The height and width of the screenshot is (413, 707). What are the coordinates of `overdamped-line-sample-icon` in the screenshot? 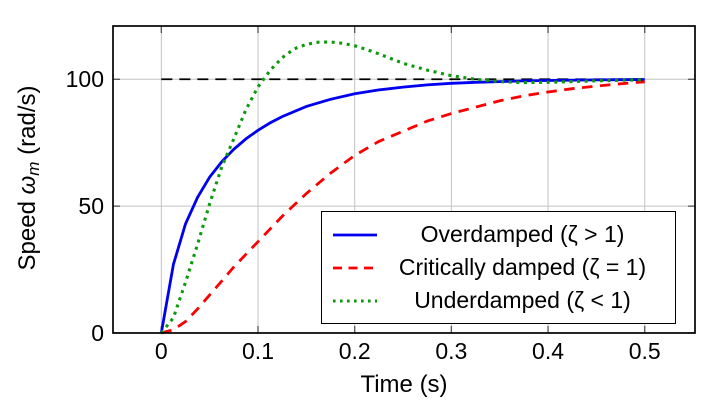 It's located at (355, 234).